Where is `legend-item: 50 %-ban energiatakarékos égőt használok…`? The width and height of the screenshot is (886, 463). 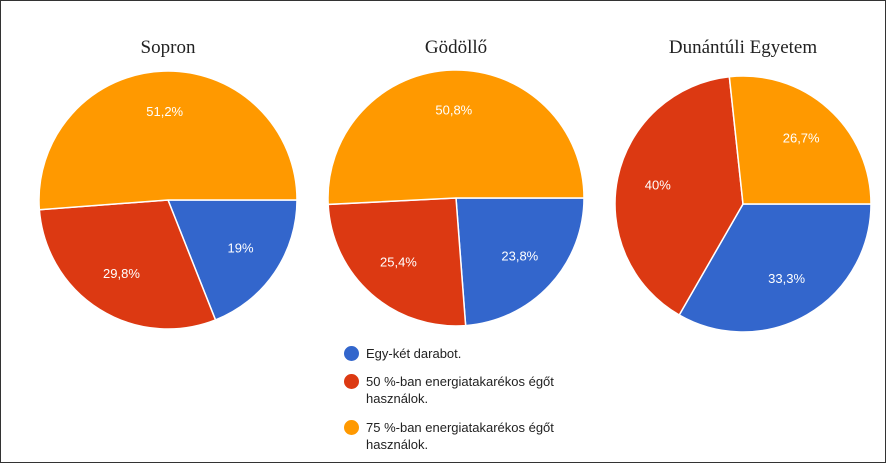 legend-item: 50 %-ban energiatakarékos égőt használok… is located at coordinates (468, 390).